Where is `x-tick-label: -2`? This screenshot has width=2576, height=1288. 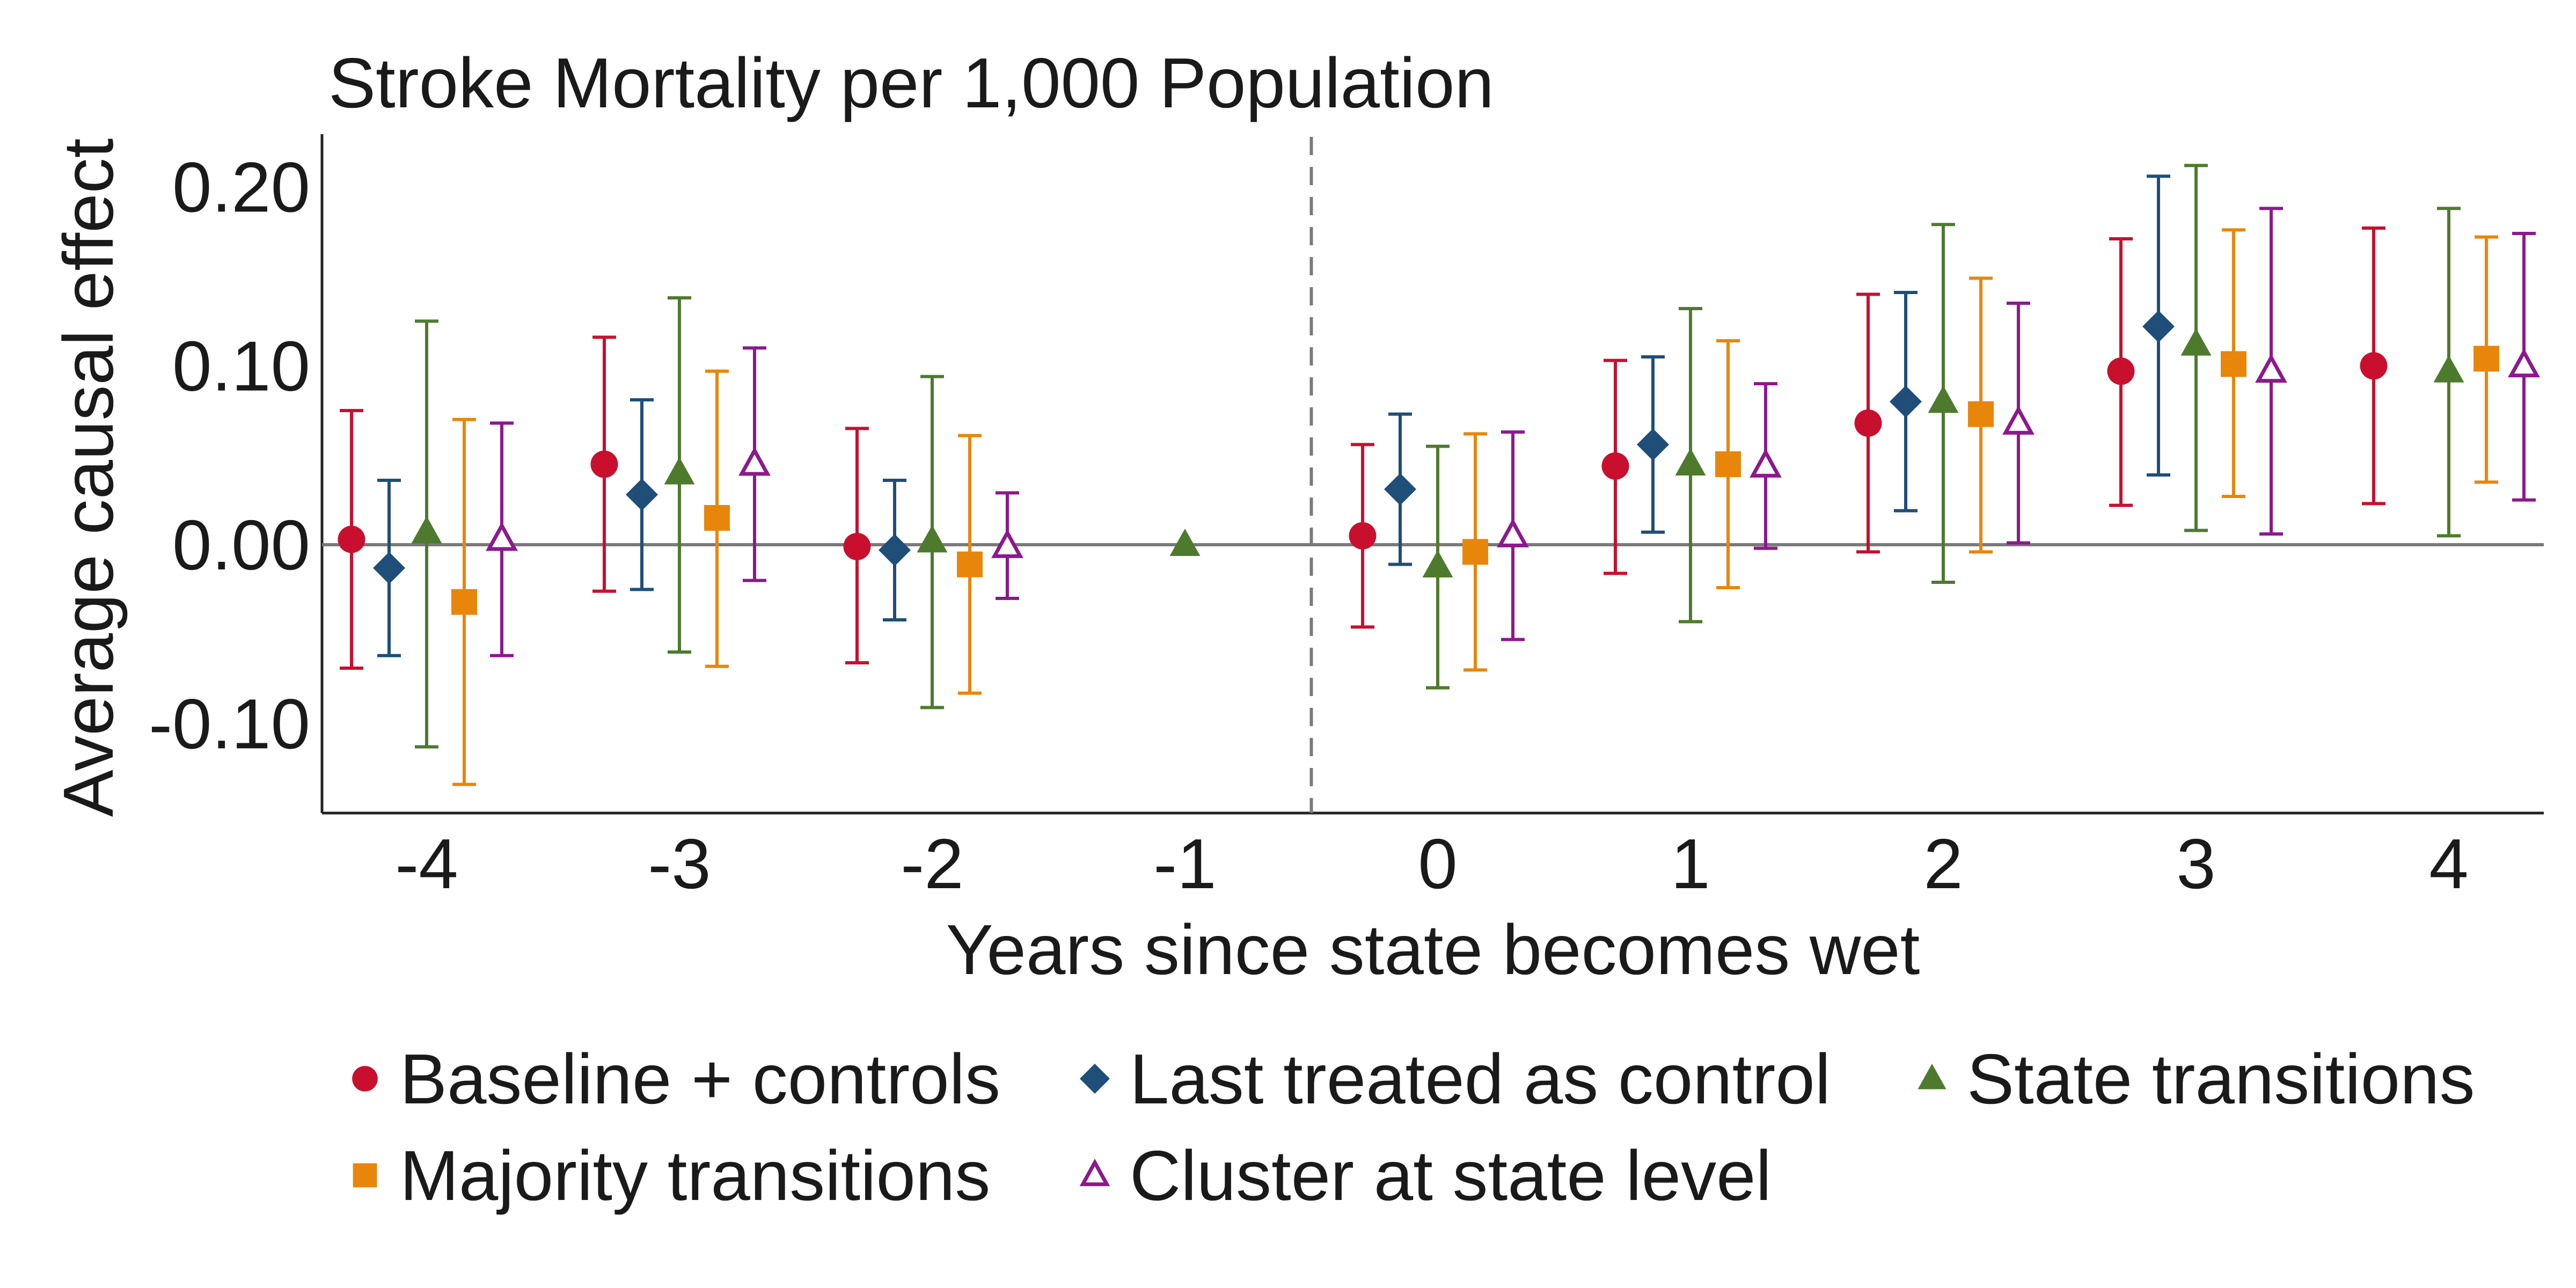
x-tick-label: -2 is located at coordinates (932, 863).